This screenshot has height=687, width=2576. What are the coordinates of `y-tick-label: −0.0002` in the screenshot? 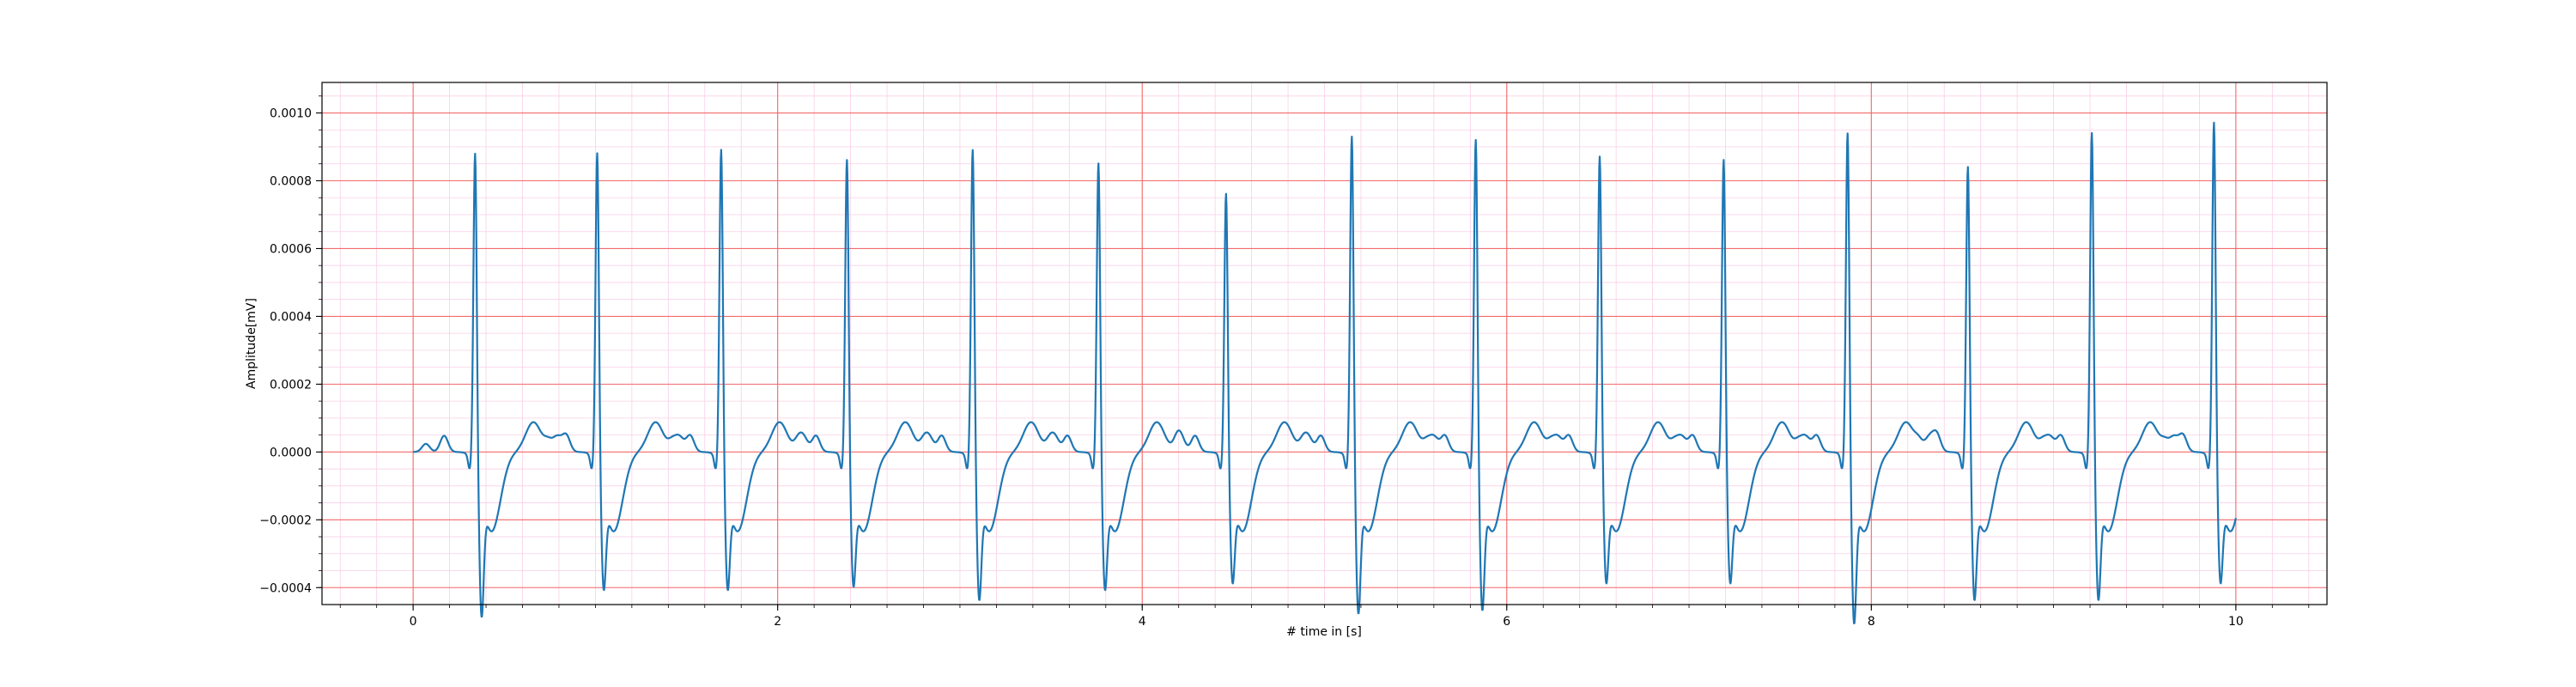 It's located at (285, 520).